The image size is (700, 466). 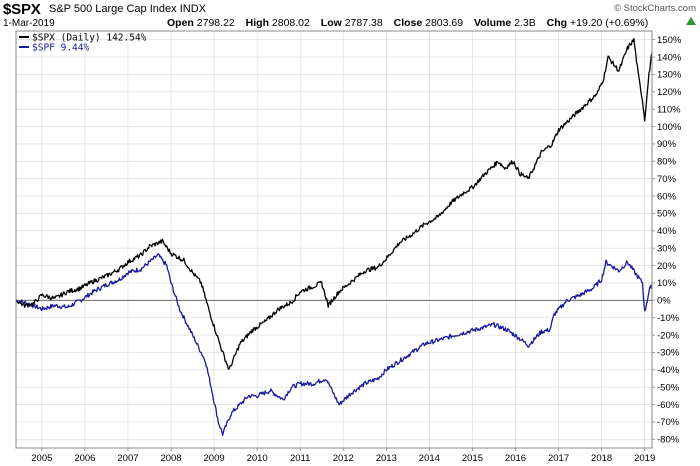 What do you see at coordinates (669, 109) in the screenshot?
I see `y-tick-label: 110%` at bounding box center [669, 109].